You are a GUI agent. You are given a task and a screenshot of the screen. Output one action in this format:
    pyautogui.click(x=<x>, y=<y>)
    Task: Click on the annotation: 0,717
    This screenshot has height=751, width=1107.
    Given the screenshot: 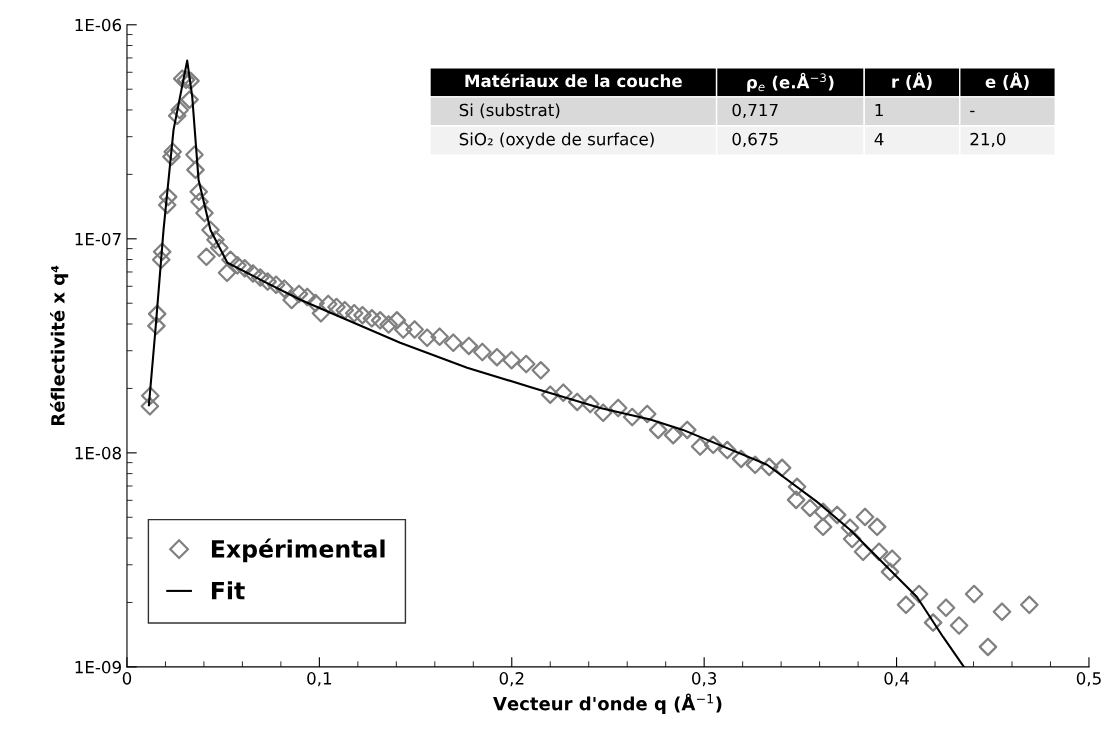 What is the action you would take?
    pyautogui.click(x=755, y=110)
    